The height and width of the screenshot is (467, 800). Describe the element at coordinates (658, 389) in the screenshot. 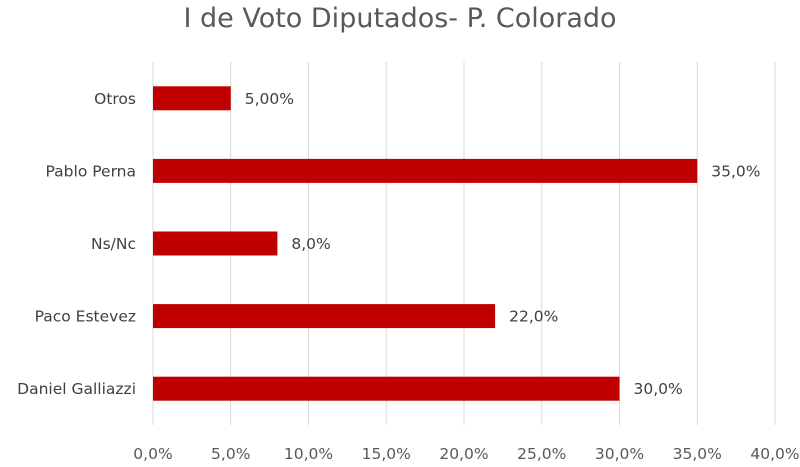

I see `data-label: 30,0%` at that location.